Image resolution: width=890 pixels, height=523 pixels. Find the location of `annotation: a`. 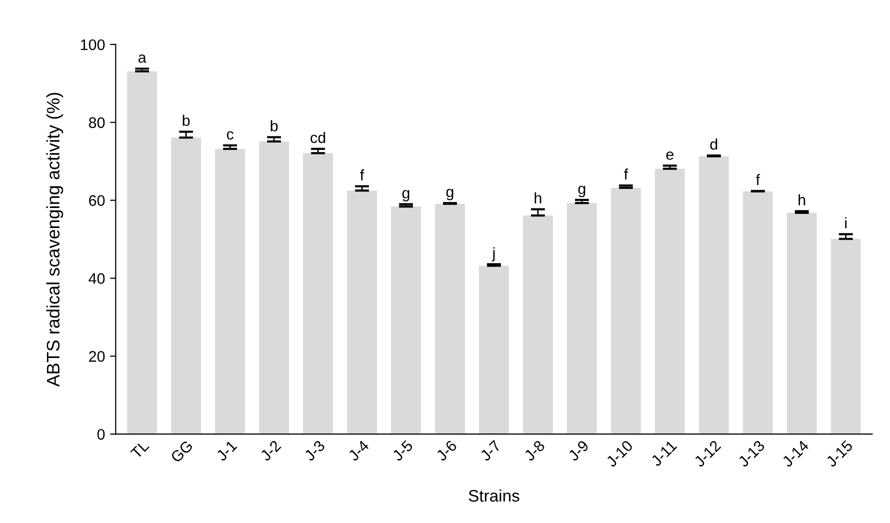

annotation: a is located at coordinates (142, 58).